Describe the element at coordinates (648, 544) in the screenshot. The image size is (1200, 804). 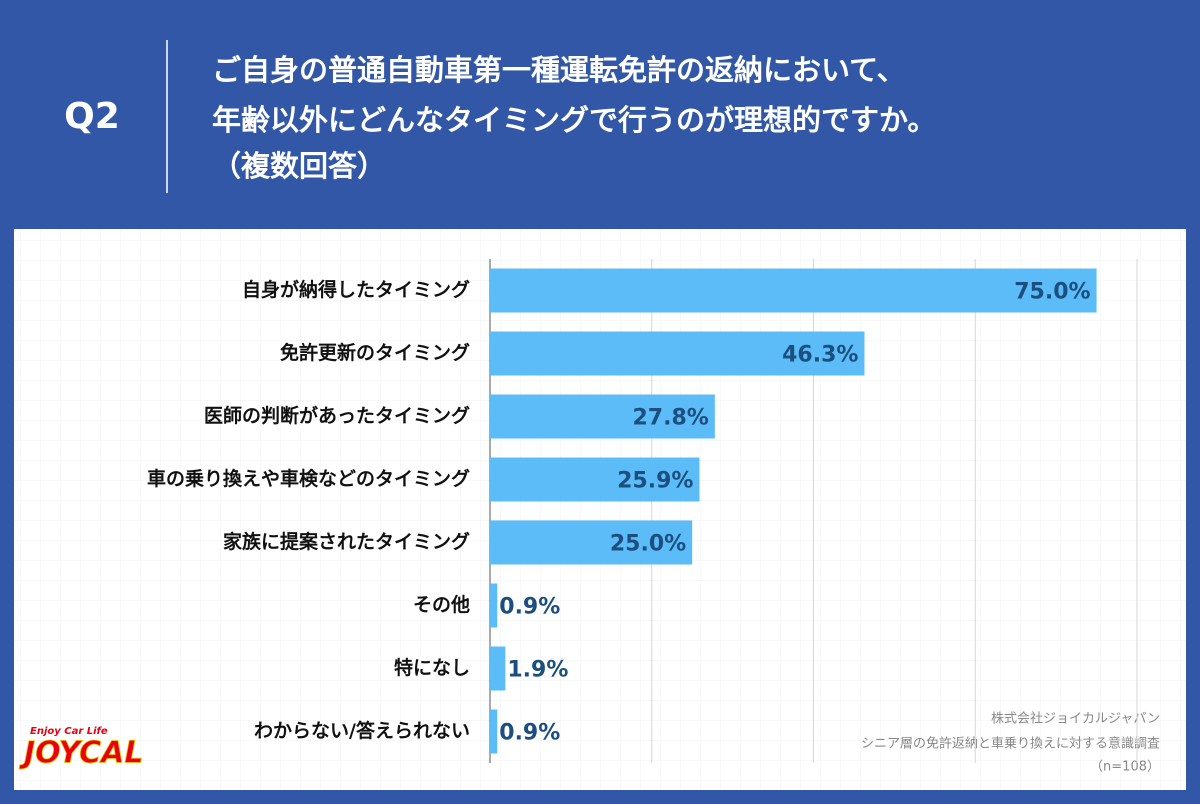
I see `value-label: 25.0%` at that location.